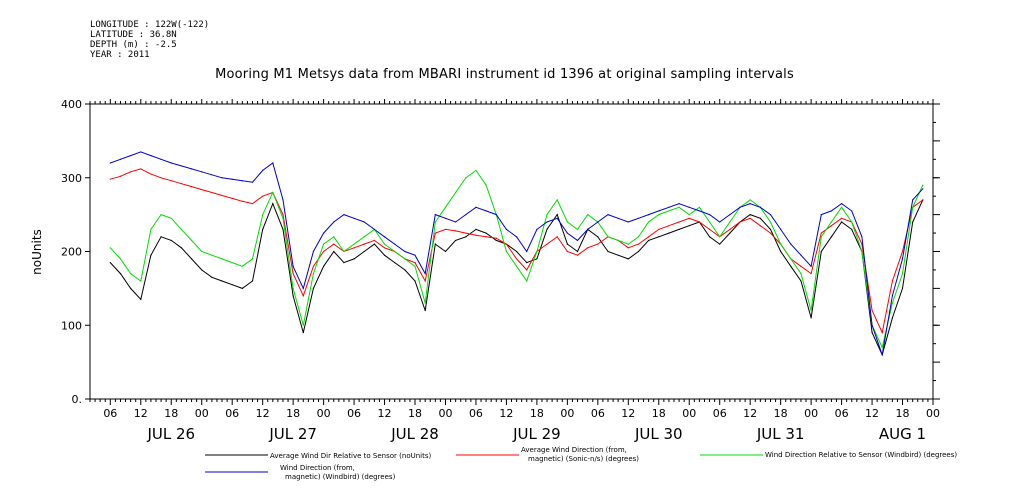  What do you see at coordinates (202, 413) in the screenshot?
I see `x-hour-label: 00` at bounding box center [202, 413].